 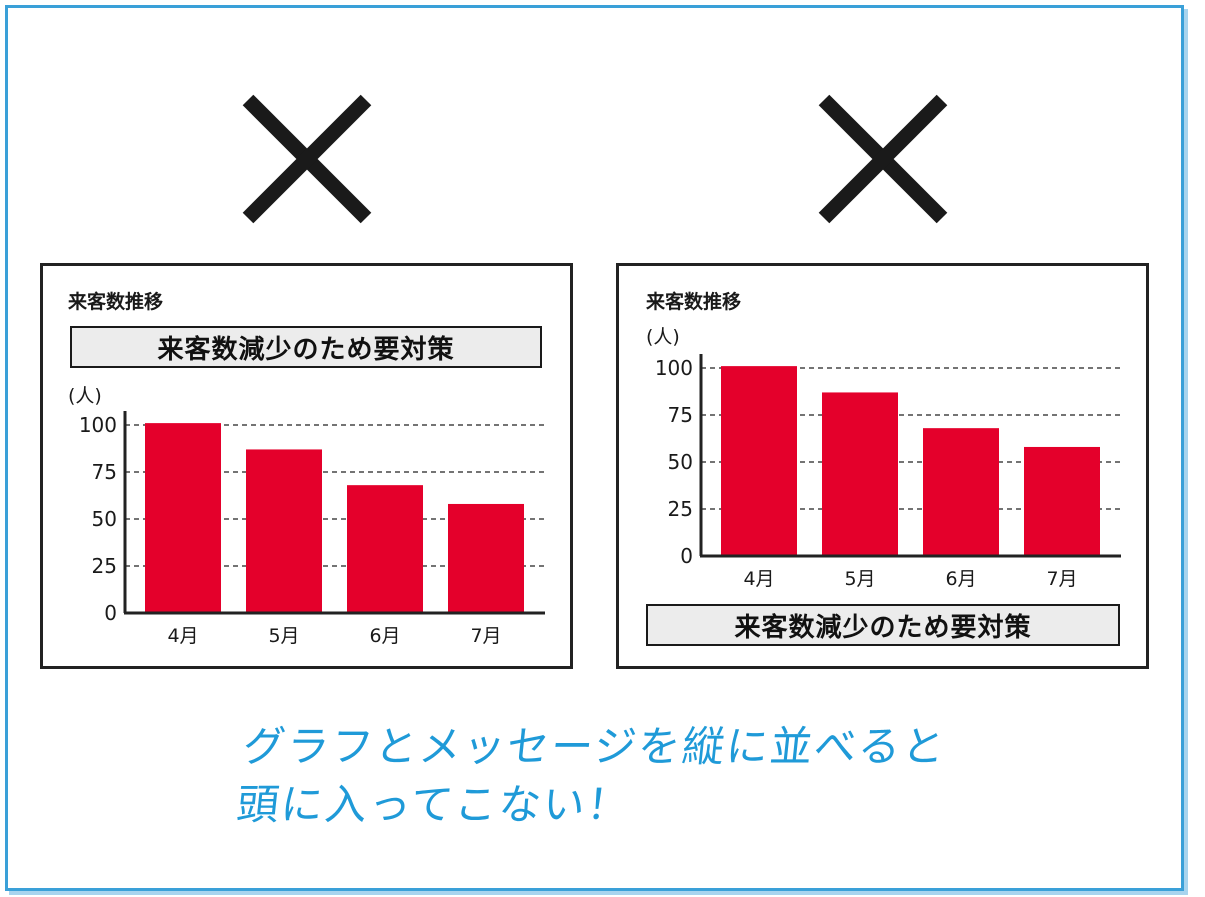 I want to click on caption-line-1: グラフとメッセージを縦に並べると, so click(x=594, y=746).